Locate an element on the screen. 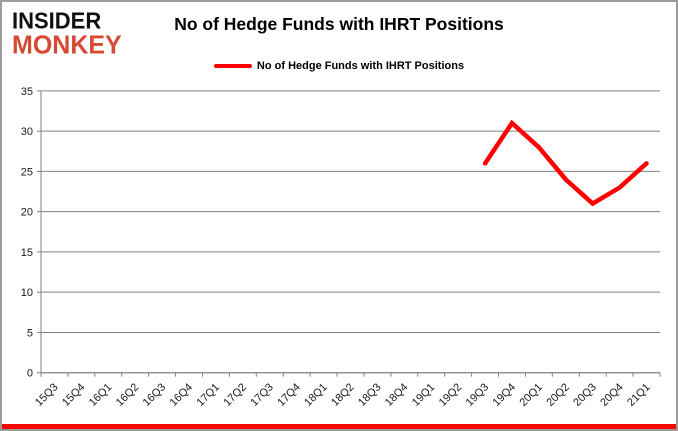  x-tick-label: 19Q1 is located at coordinates (424, 395).